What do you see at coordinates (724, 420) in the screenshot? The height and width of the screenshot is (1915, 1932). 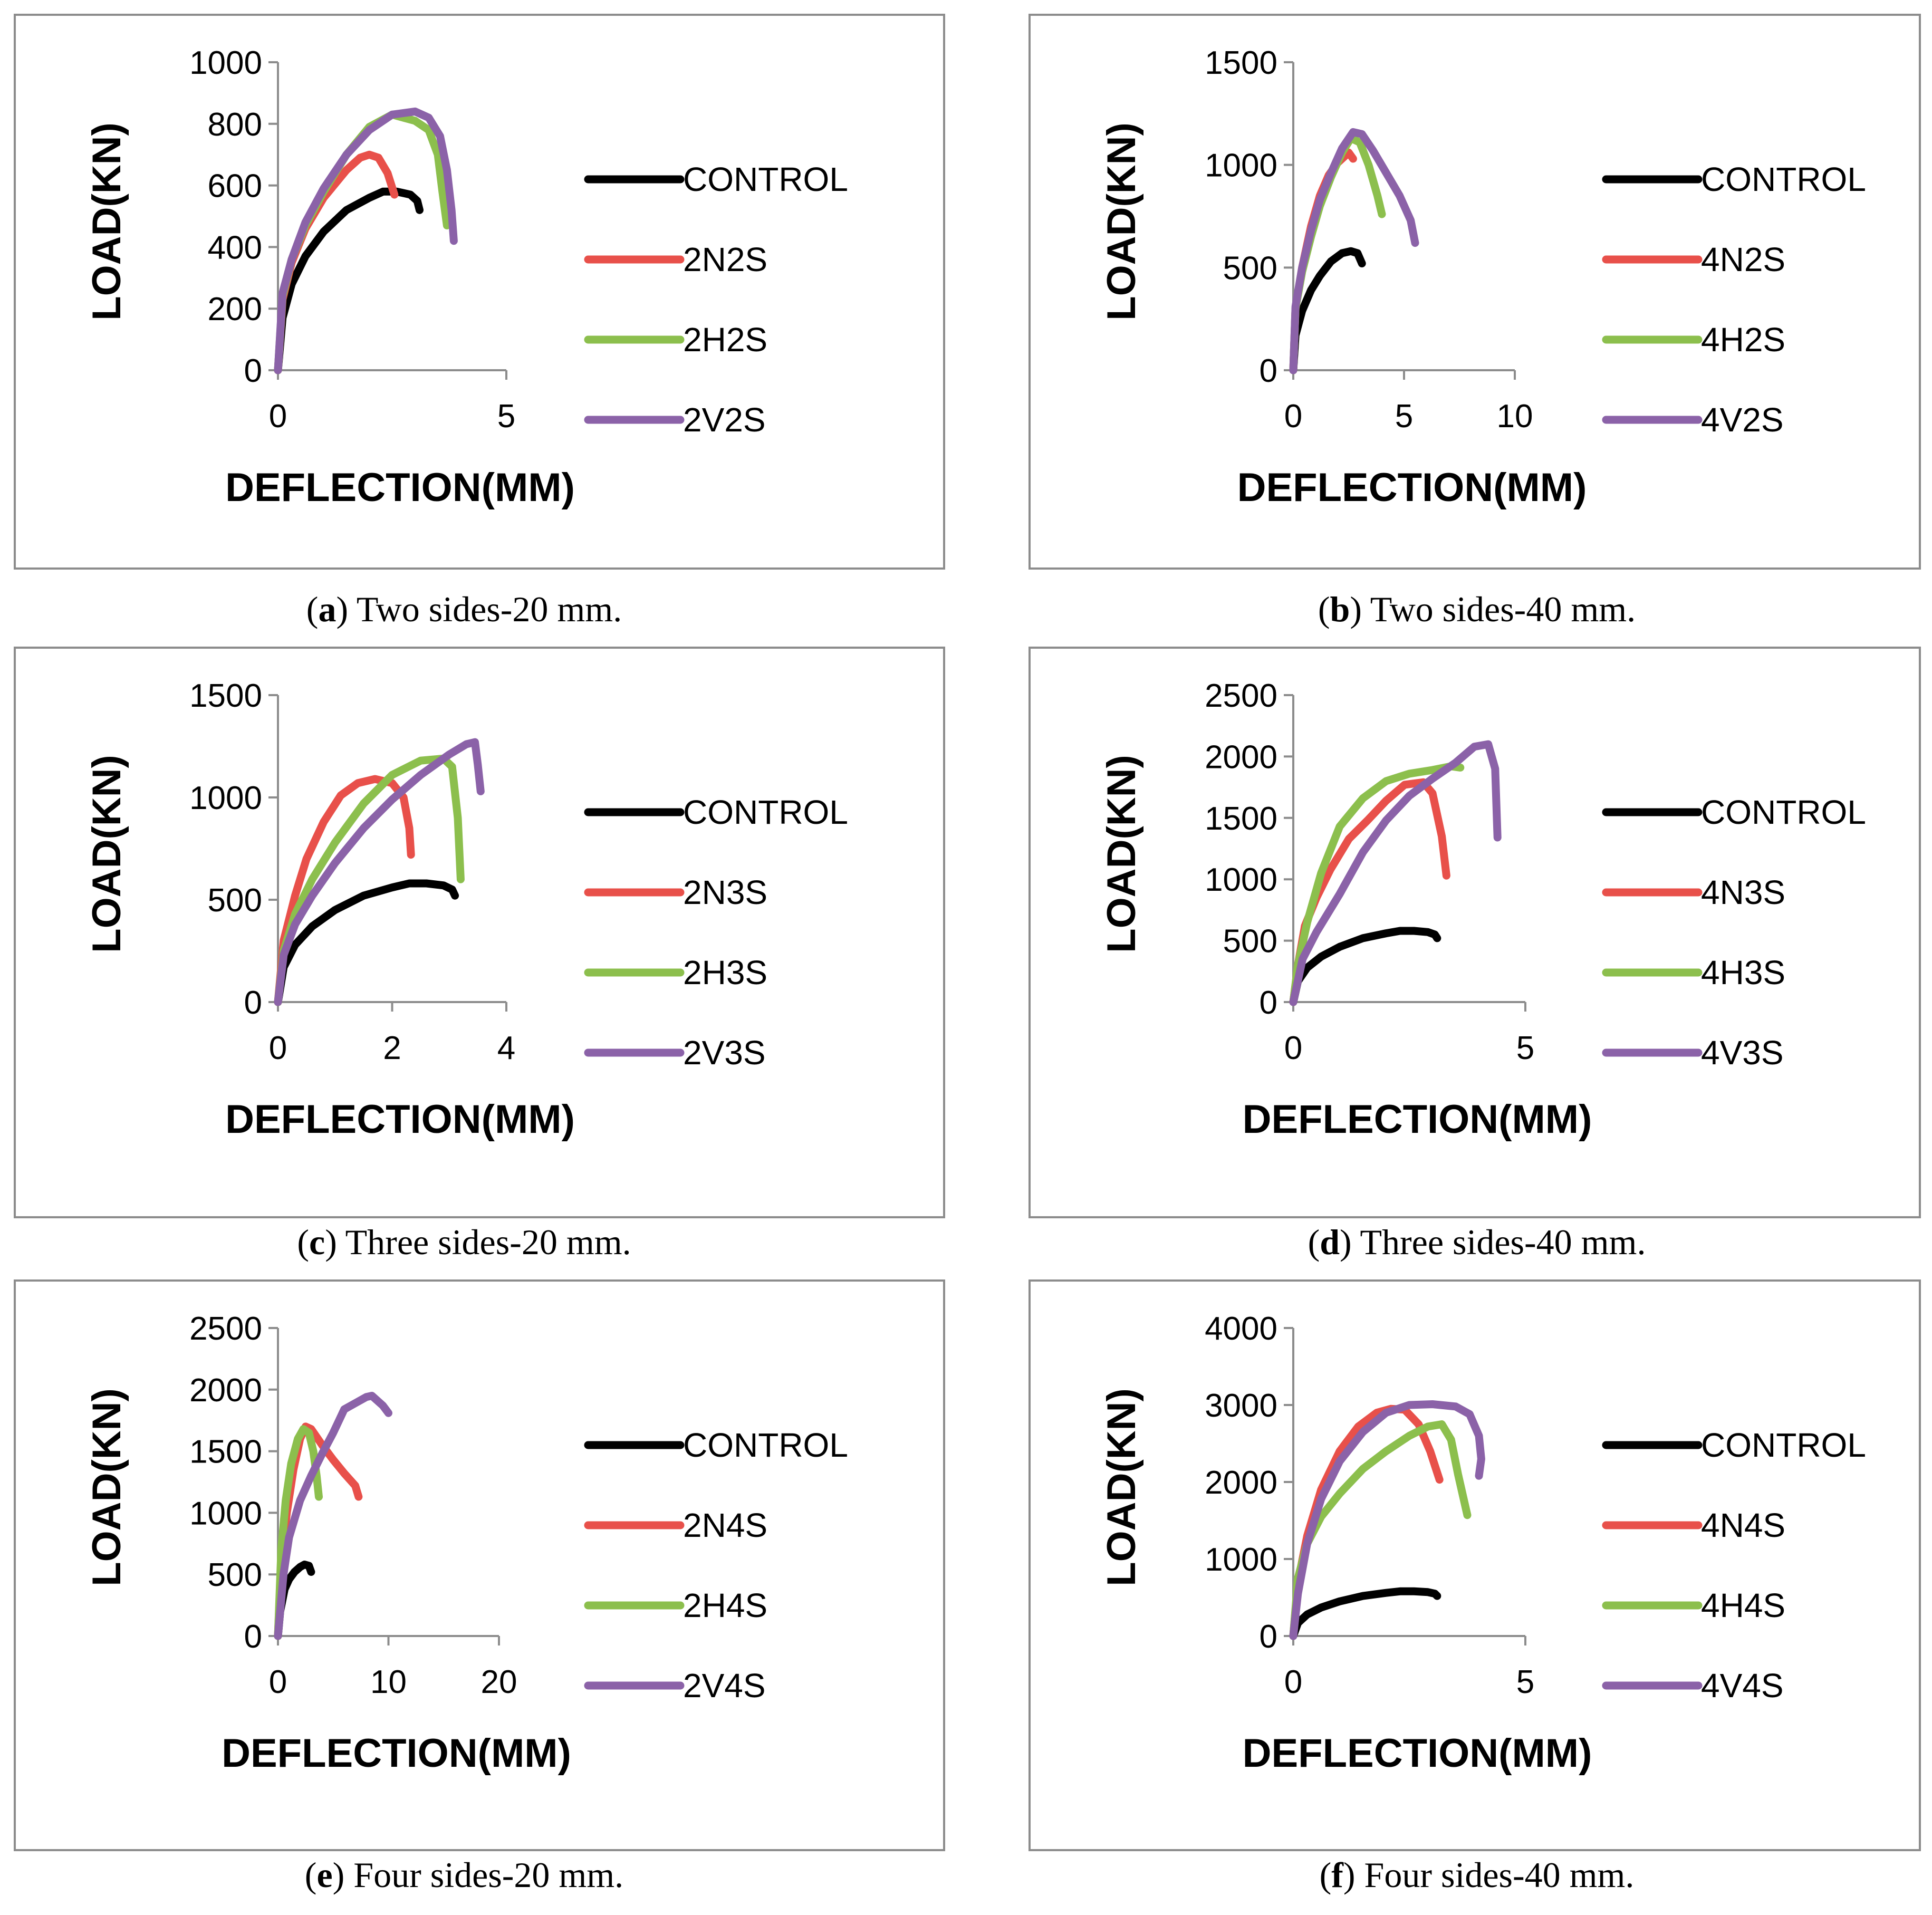 I see `legend-label-2v2s: 2V2S` at bounding box center [724, 420].